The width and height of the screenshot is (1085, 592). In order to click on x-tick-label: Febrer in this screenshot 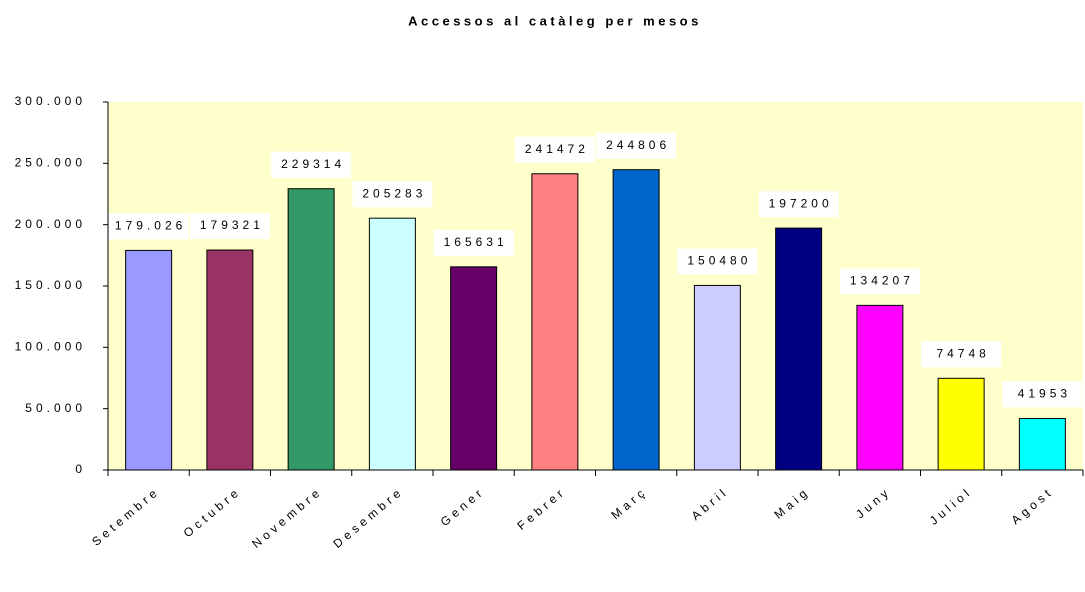, I will do `click(541, 508)`.